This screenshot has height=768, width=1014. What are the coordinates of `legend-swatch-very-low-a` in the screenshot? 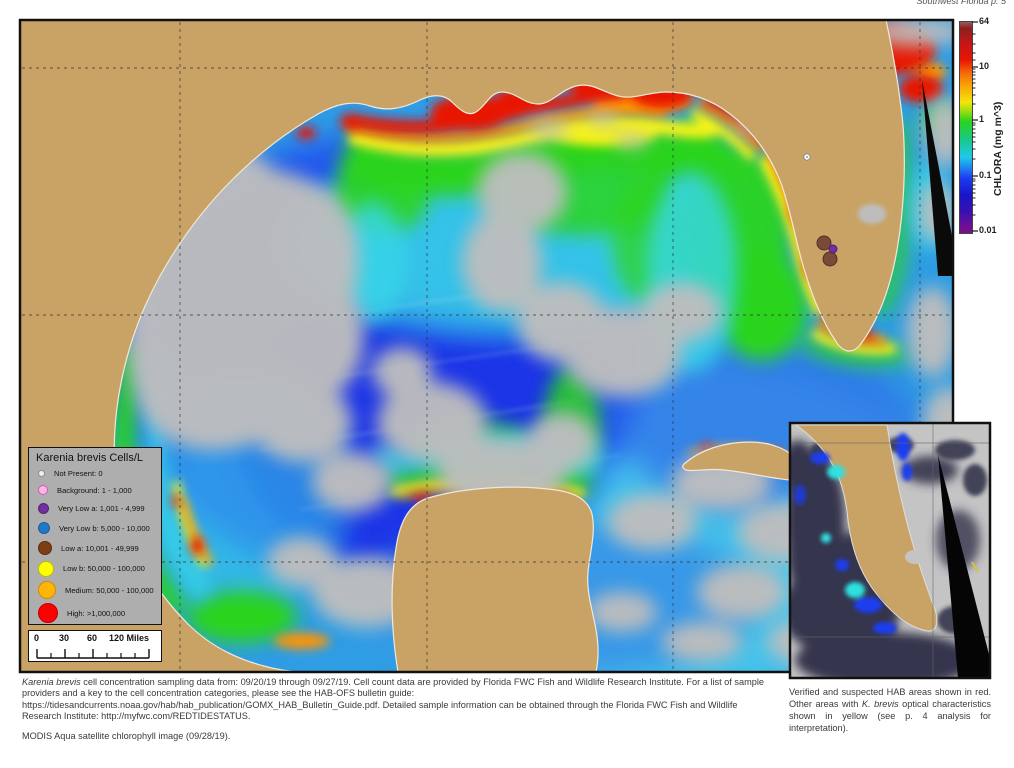 It's located at (43, 508).